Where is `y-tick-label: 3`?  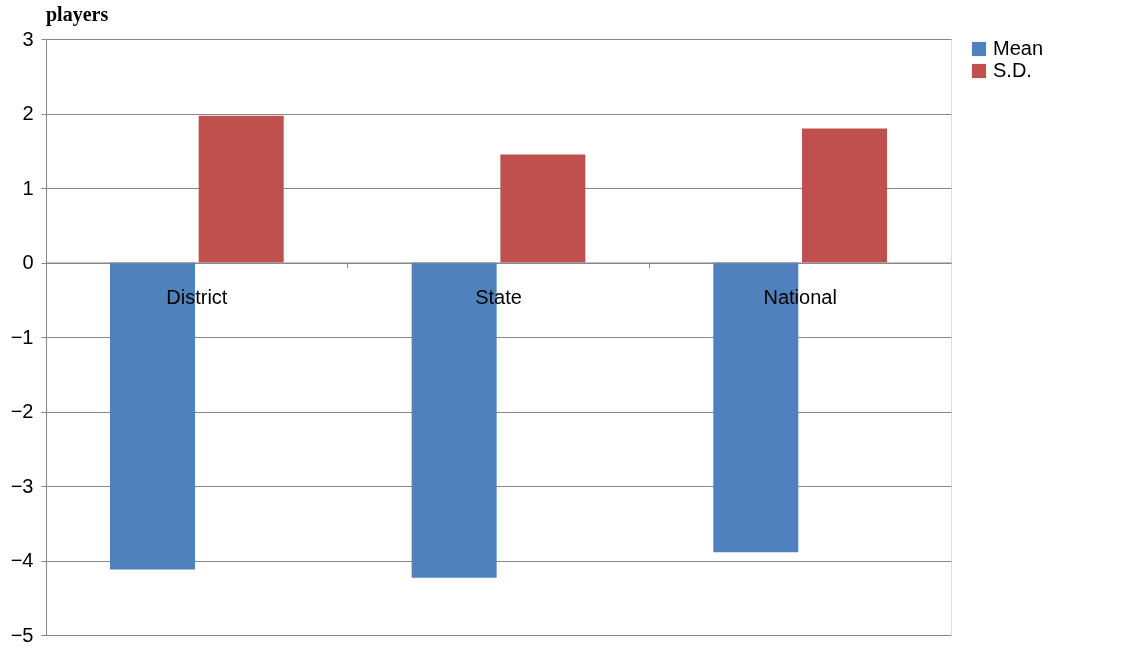
y-tick-label: 3 is located at coordinates (28, 38).